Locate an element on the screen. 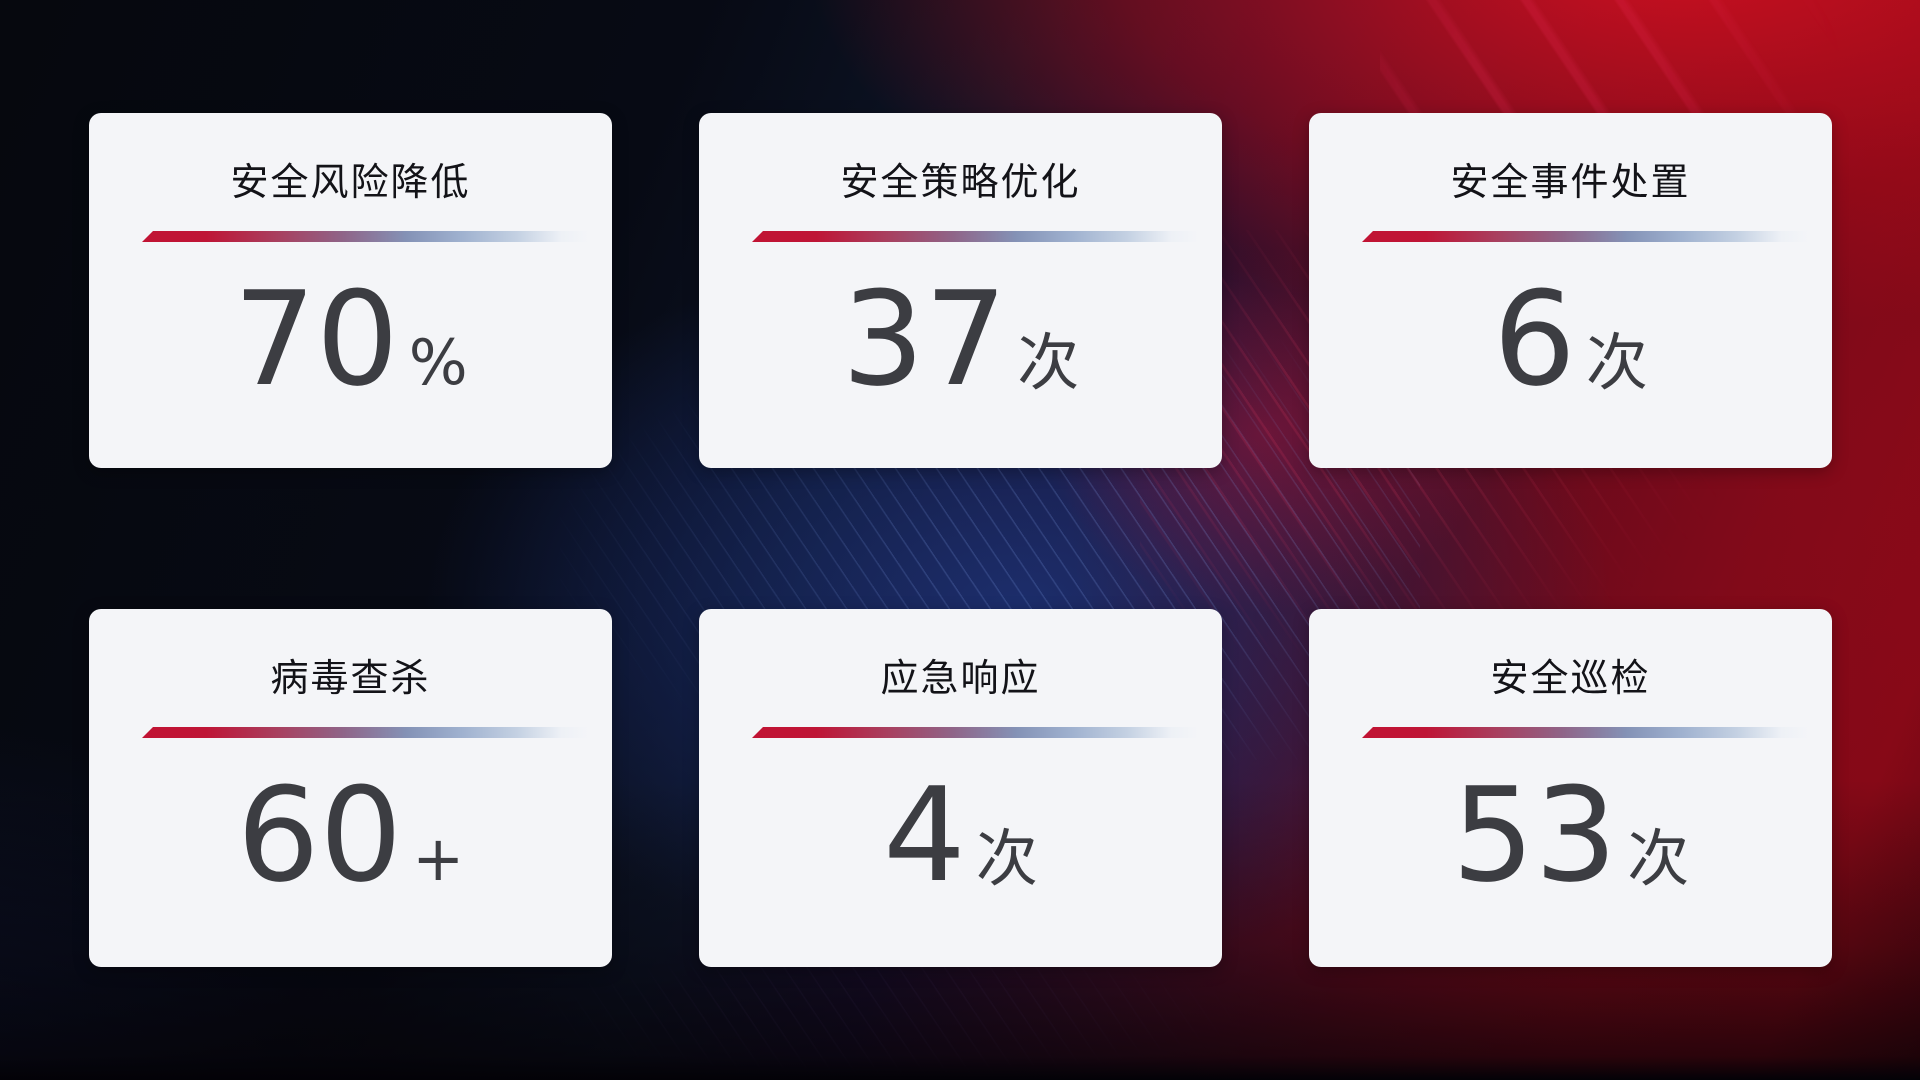  card-title: 安全事件处置 is located at coordinates (1570, 182).